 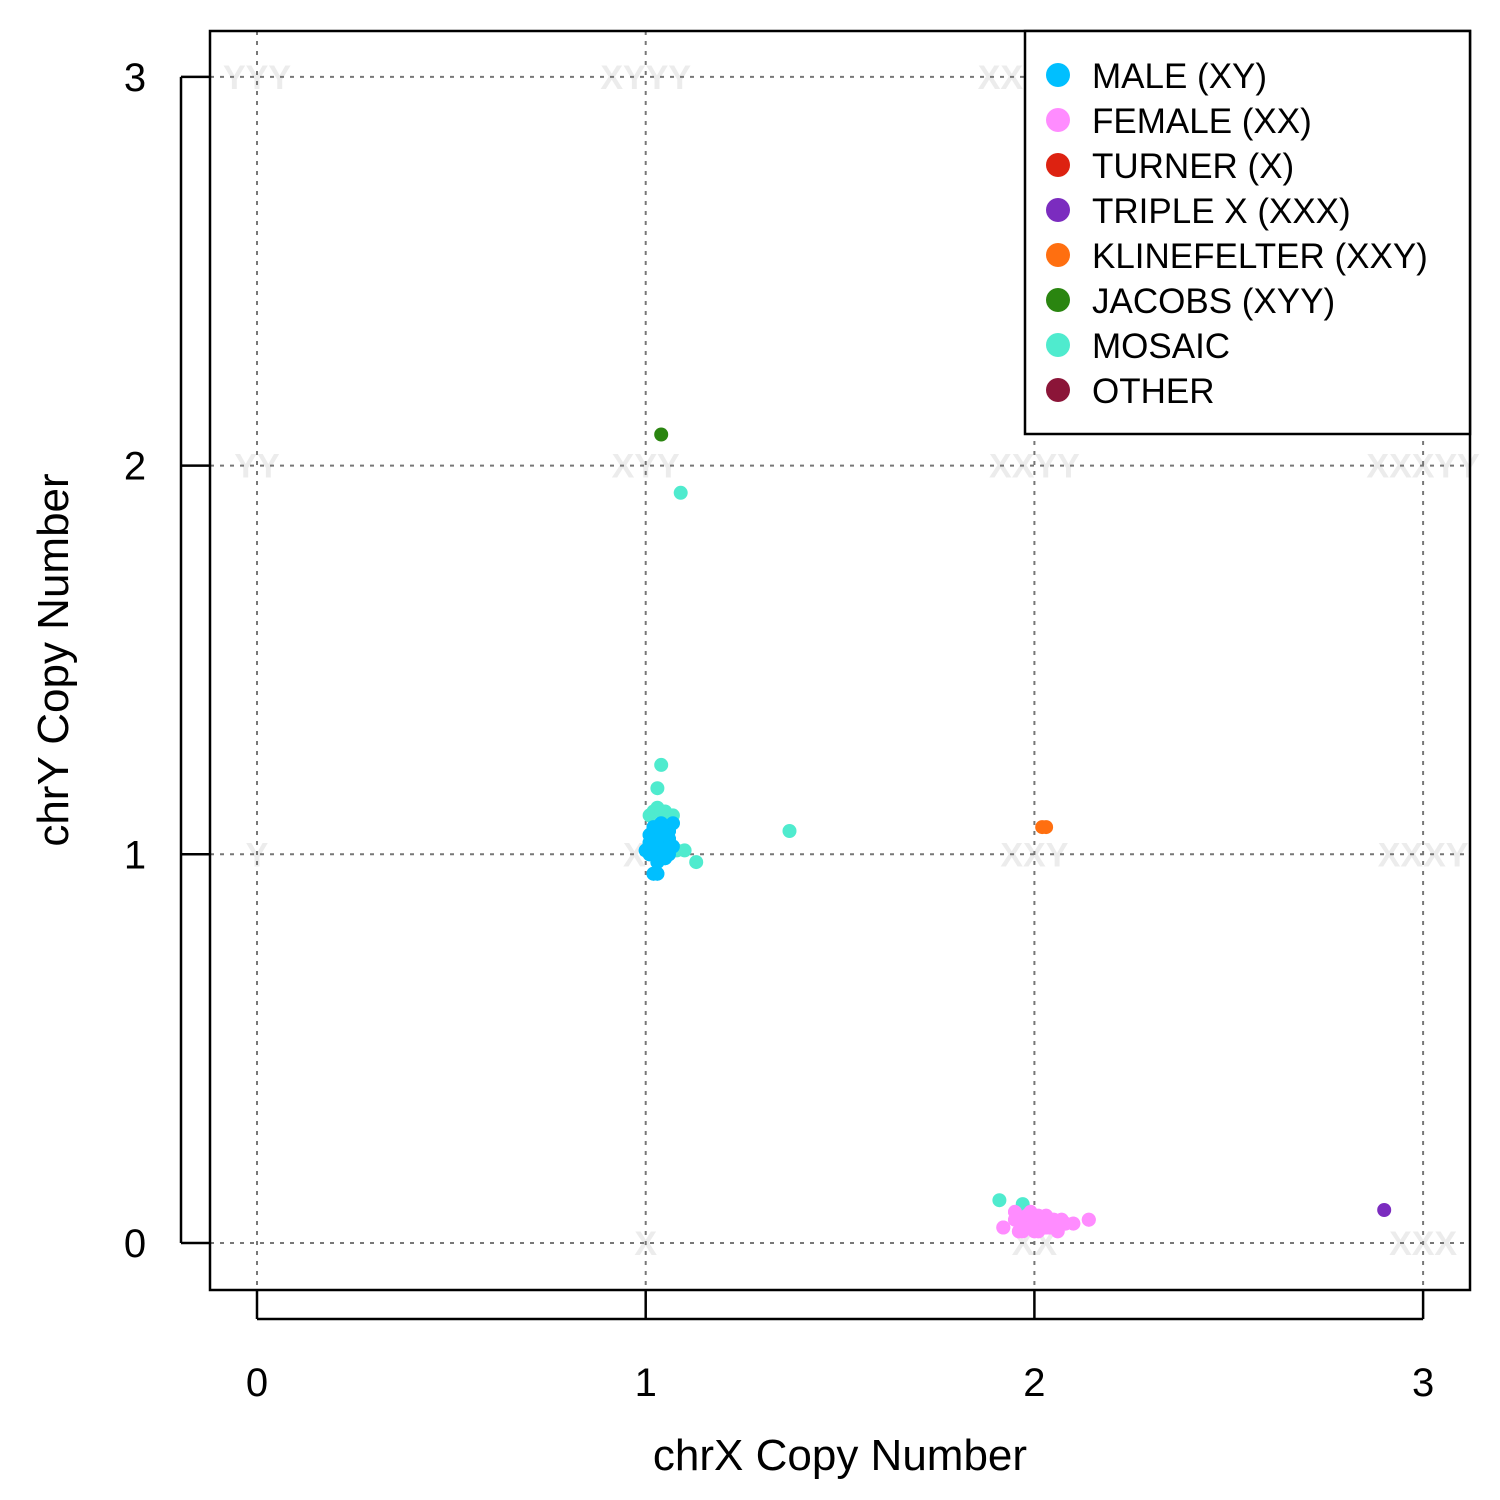 What do you see at coordinates (1179, 76) in the screenshot?
I see `legend-label: MALE (XY)` at bounding box center [1179, 76].